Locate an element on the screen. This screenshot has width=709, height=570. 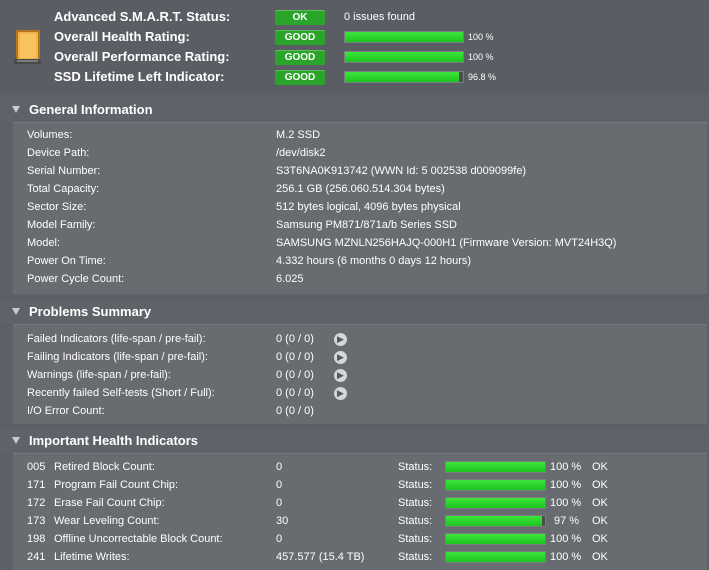
attribute-label: Program Fail Count Chip: is located at coordinates (116, 485).